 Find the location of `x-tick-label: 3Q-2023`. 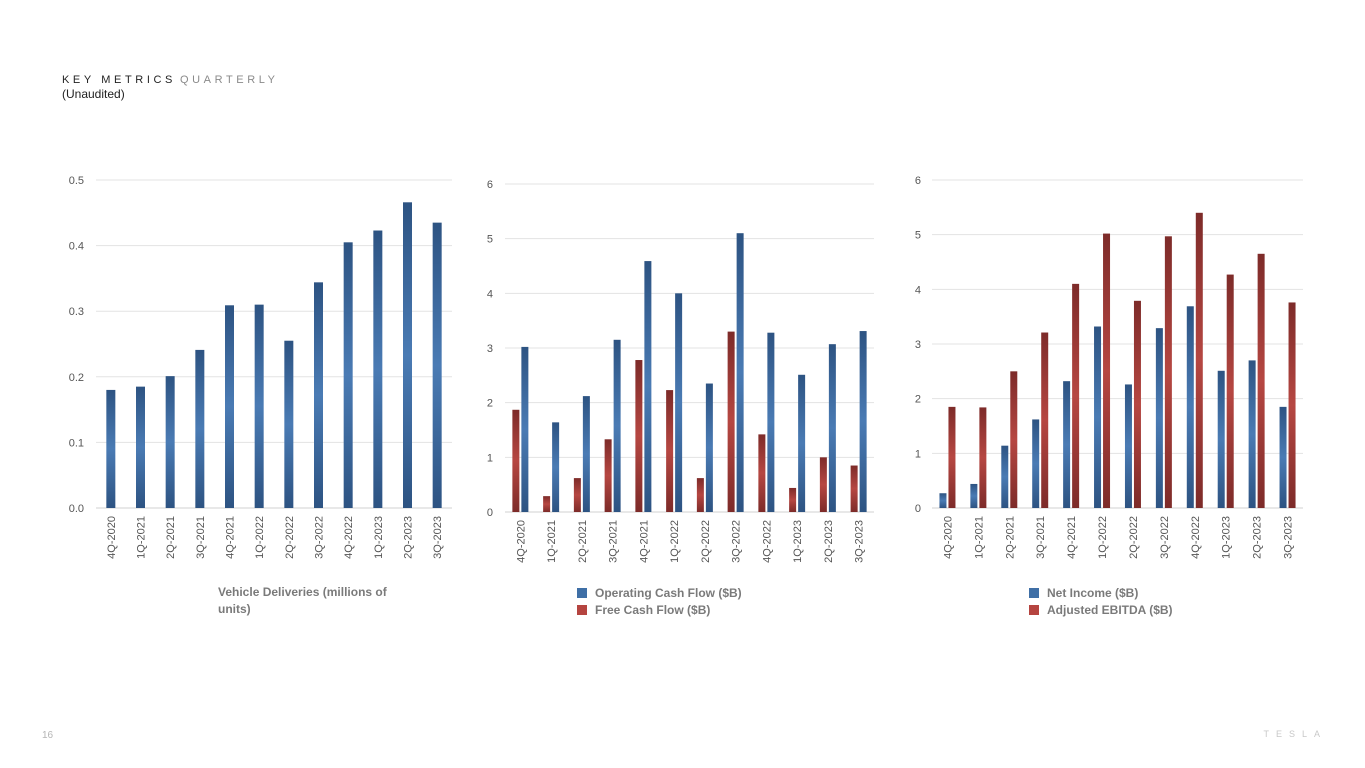

x-tick-label: 3Q-2023 is located at coordinates (1289, 537).